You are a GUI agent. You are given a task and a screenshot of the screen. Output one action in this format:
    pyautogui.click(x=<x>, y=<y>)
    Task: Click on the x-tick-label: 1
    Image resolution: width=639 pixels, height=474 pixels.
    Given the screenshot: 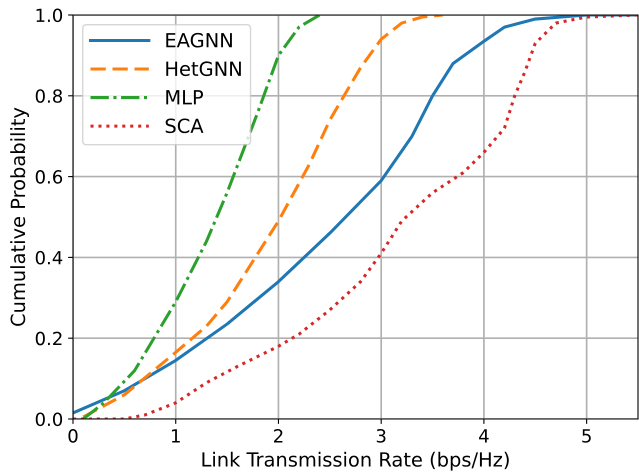 What is the action you would take?
    pyautogui.click(x=176, y=435)
    